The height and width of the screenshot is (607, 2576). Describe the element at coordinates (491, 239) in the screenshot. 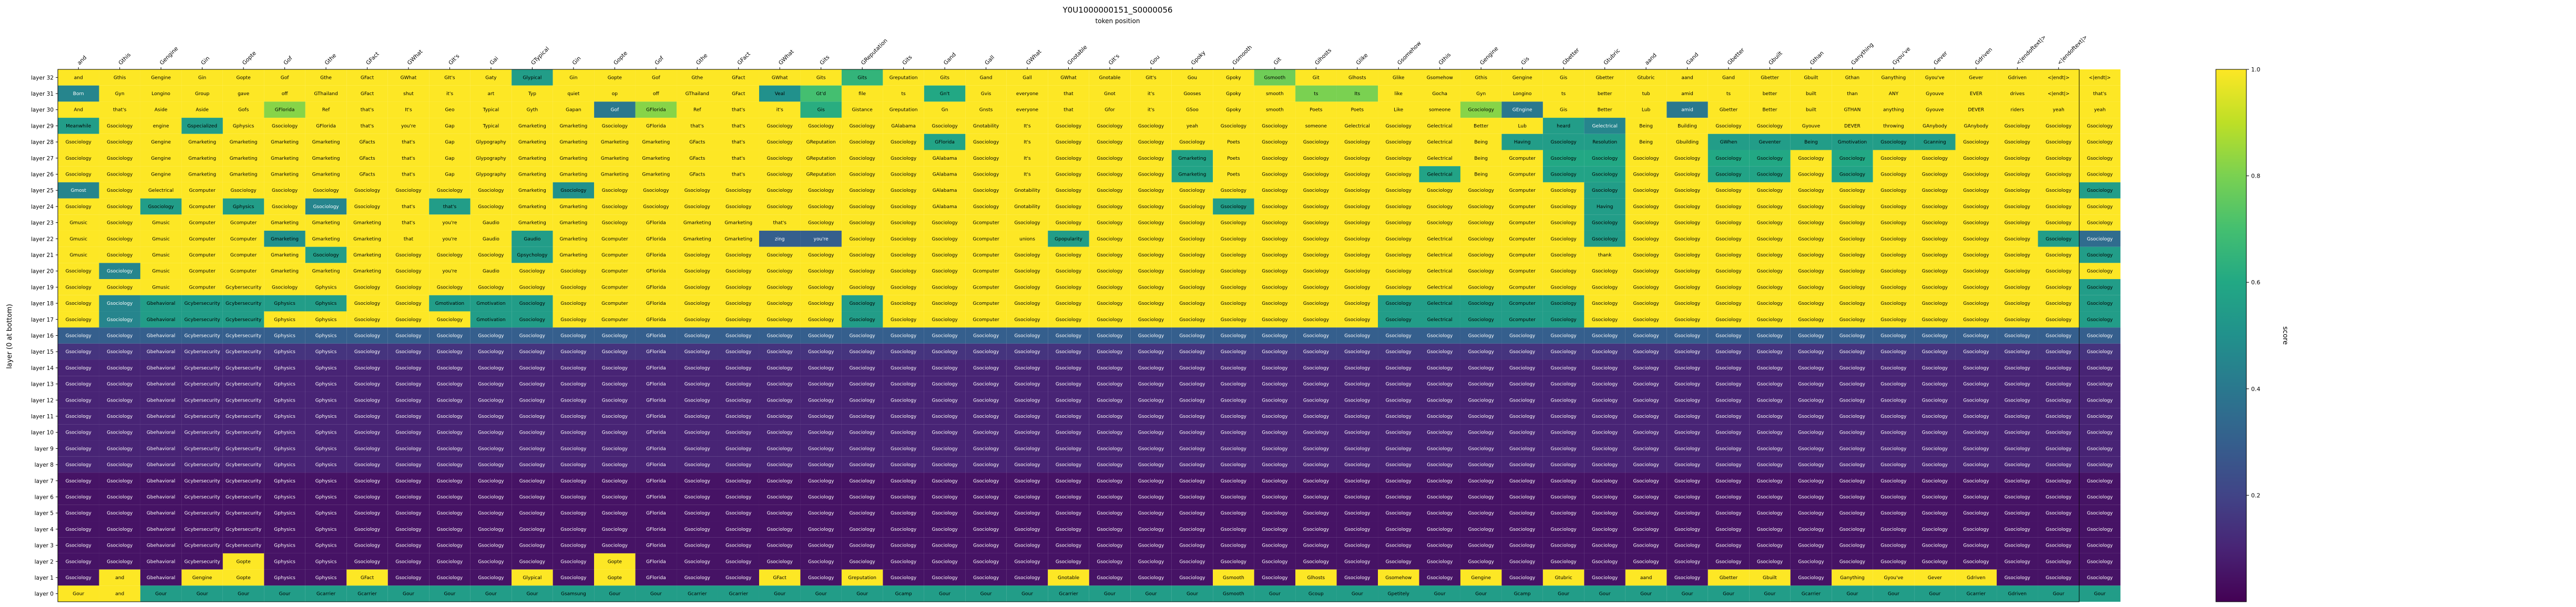

I see `cell-label: Gaudio` at that location.